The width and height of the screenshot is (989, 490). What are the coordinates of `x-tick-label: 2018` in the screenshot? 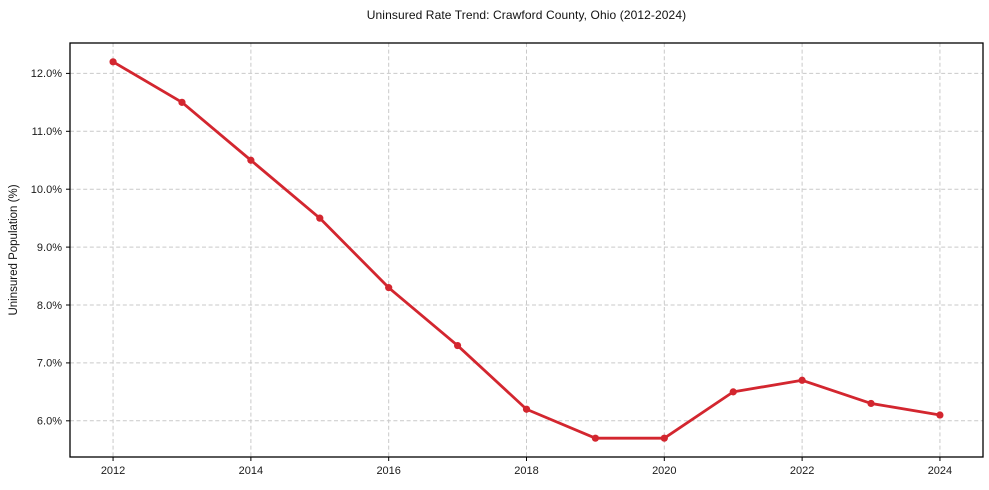 It's located at (526, 471).